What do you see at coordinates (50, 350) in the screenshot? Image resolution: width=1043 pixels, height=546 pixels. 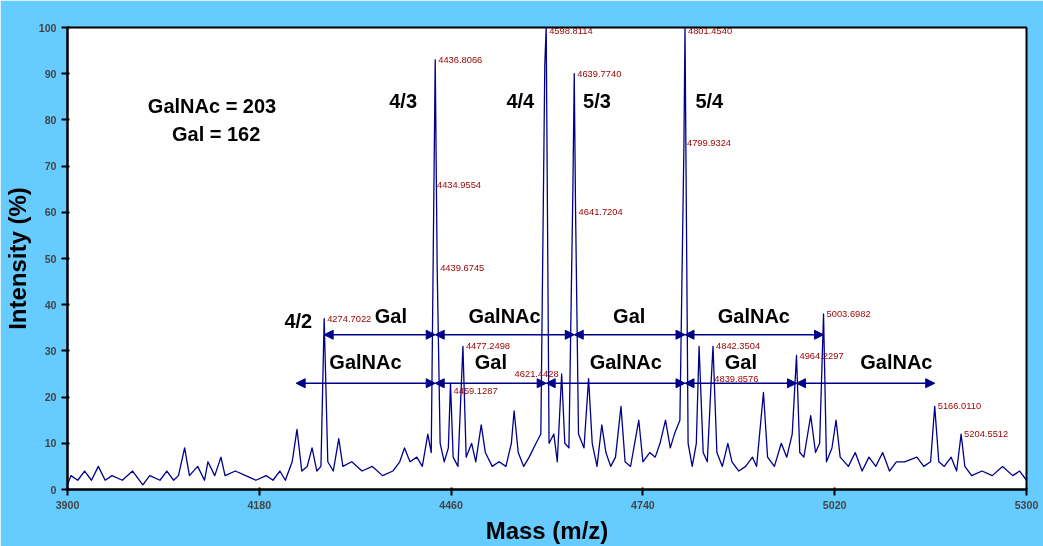 I see `y-tick-label: 30` at bounding box center [50, 350].